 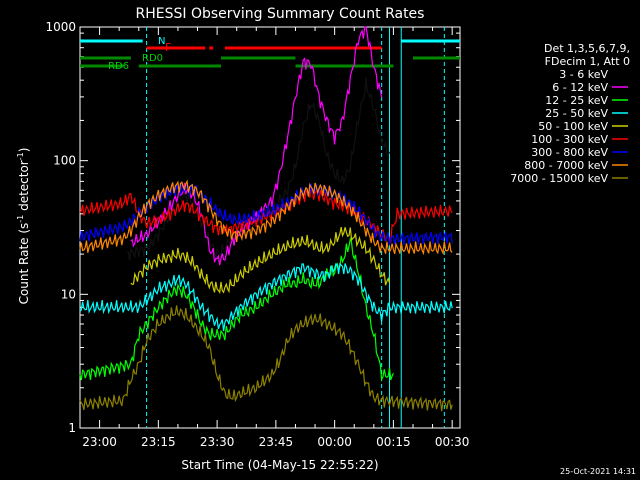 I want to click on chart-title: RHESSI Observing Summary Count Rates, so click(x=280, y=14).